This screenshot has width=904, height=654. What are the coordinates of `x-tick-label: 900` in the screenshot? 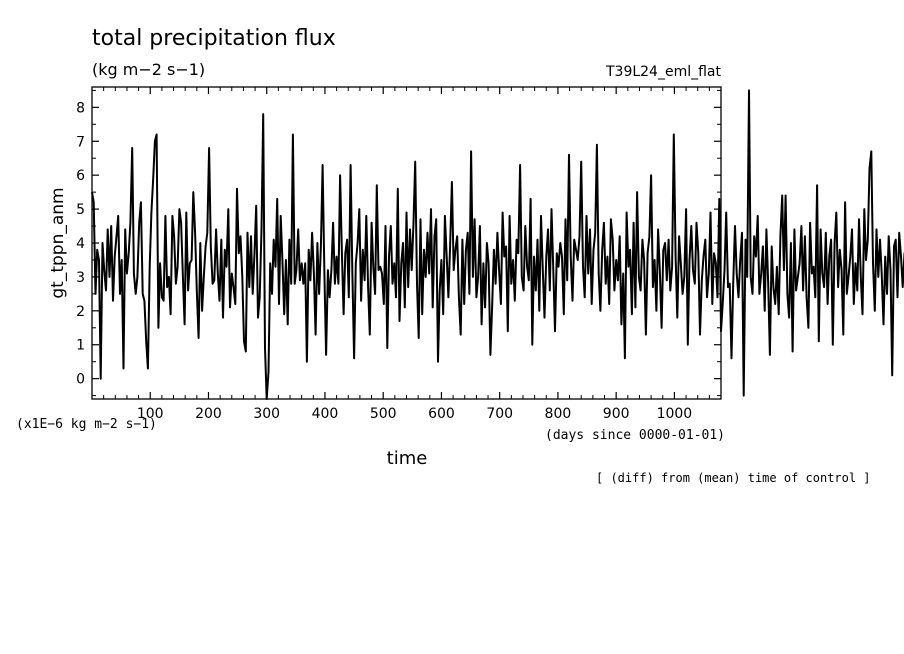 It's located at (616, 414).